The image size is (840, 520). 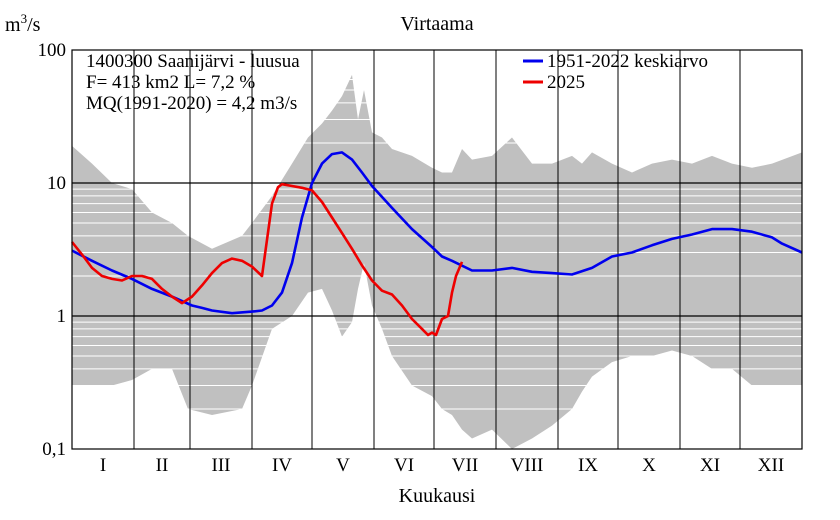 What do you see at coordinates (771, 465) in the screenshot?
I see `month-label: XII` at bounding box center [771, 465].